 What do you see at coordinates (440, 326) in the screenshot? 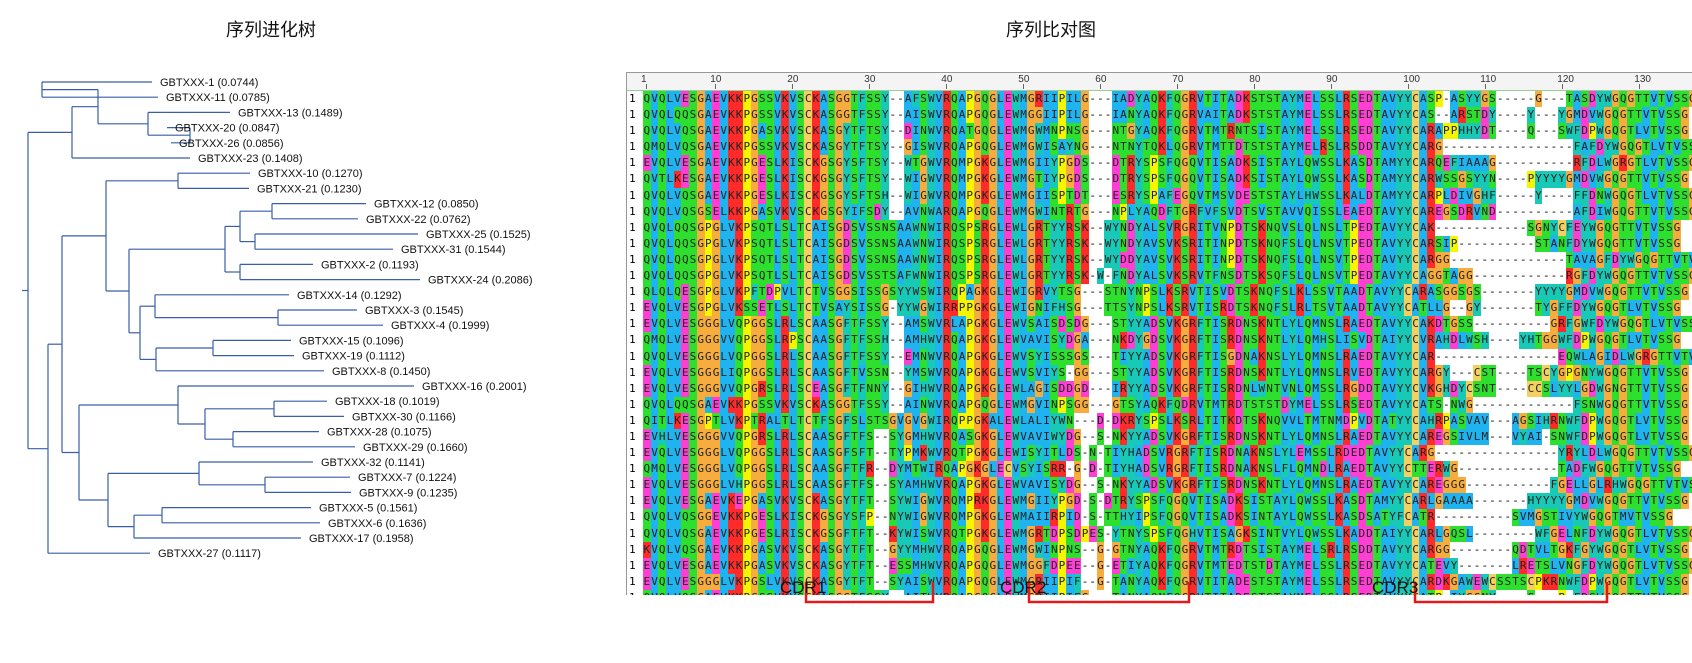
I see `tree-leaf-label: GBTXXX-4 (0.1999)` at bounding box center [440, 326].